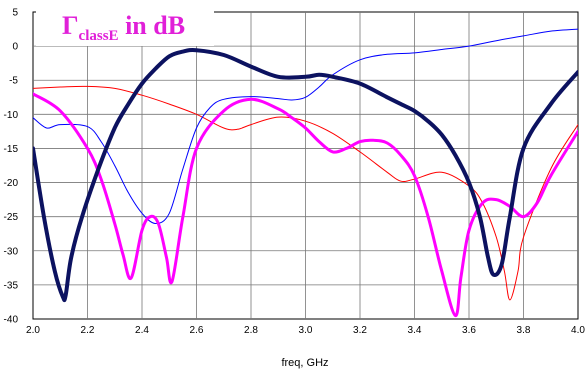 The image size is (585, 372). What do you see at coordinates (11, 115) in the screenshot?
I see `y-tick-label: -10` at bounding box center [11, 115].